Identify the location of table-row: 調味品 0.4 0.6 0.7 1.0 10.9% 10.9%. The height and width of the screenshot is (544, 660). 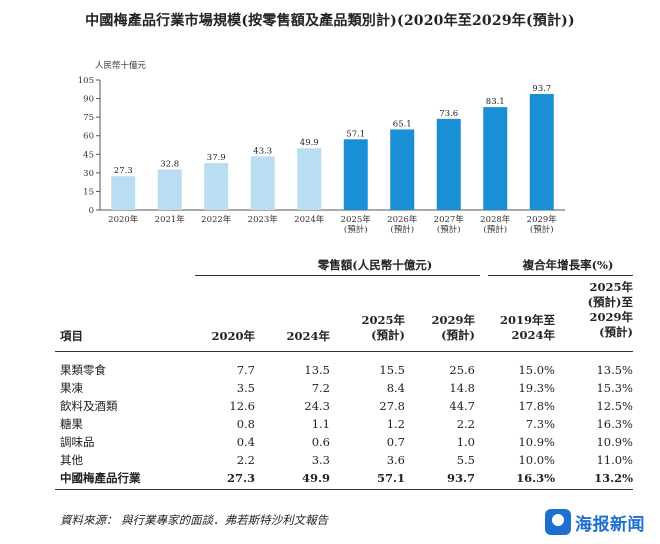
(344, 442).